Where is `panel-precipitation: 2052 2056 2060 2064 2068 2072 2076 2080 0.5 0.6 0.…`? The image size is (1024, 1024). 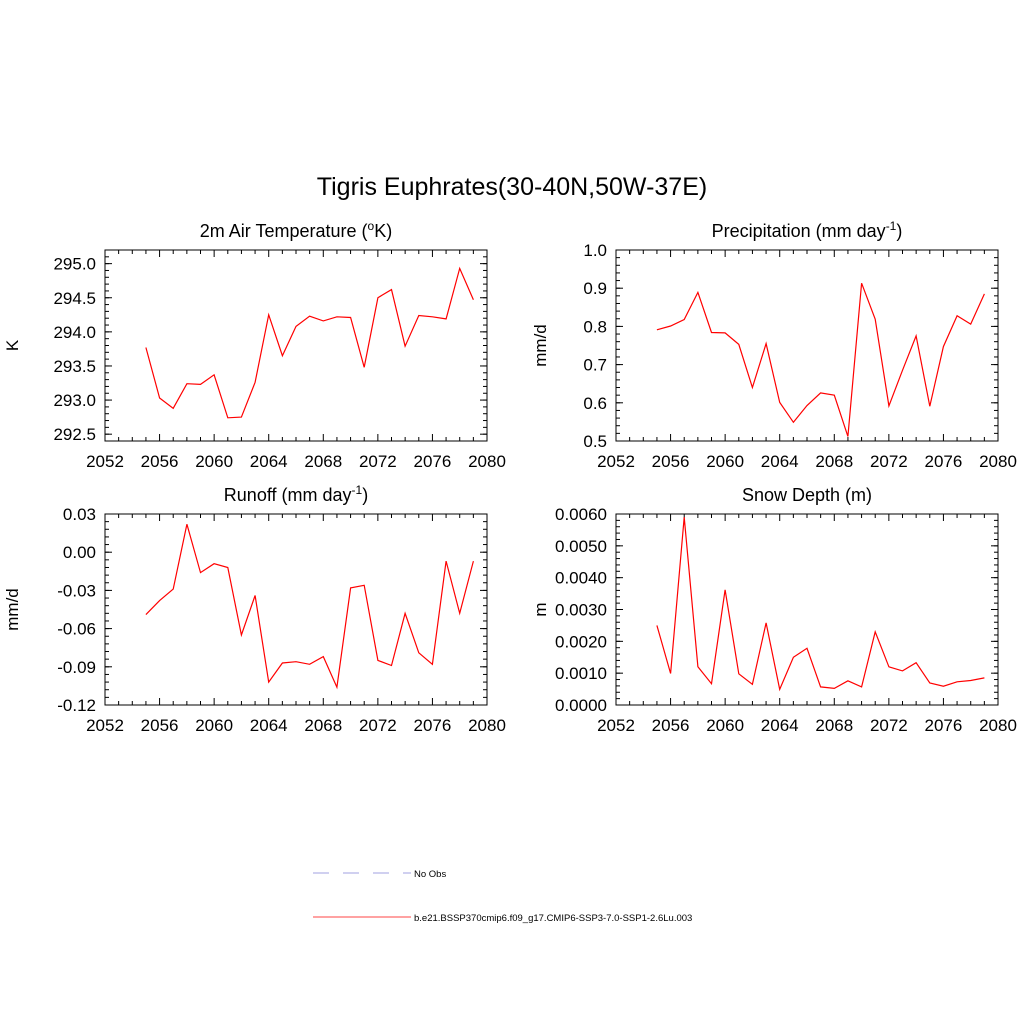
panel-precipitation: 2052 2056 2060 2064 2068 2072 2076 2080 0.5 0.6 0.… is located at coordinates (774, 345).